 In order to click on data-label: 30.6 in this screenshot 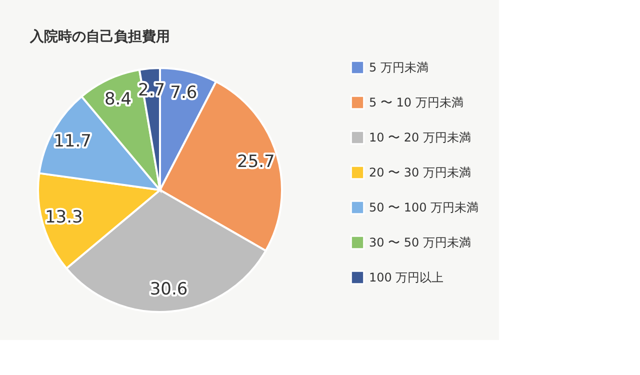, I will do `click(169, 290)`.